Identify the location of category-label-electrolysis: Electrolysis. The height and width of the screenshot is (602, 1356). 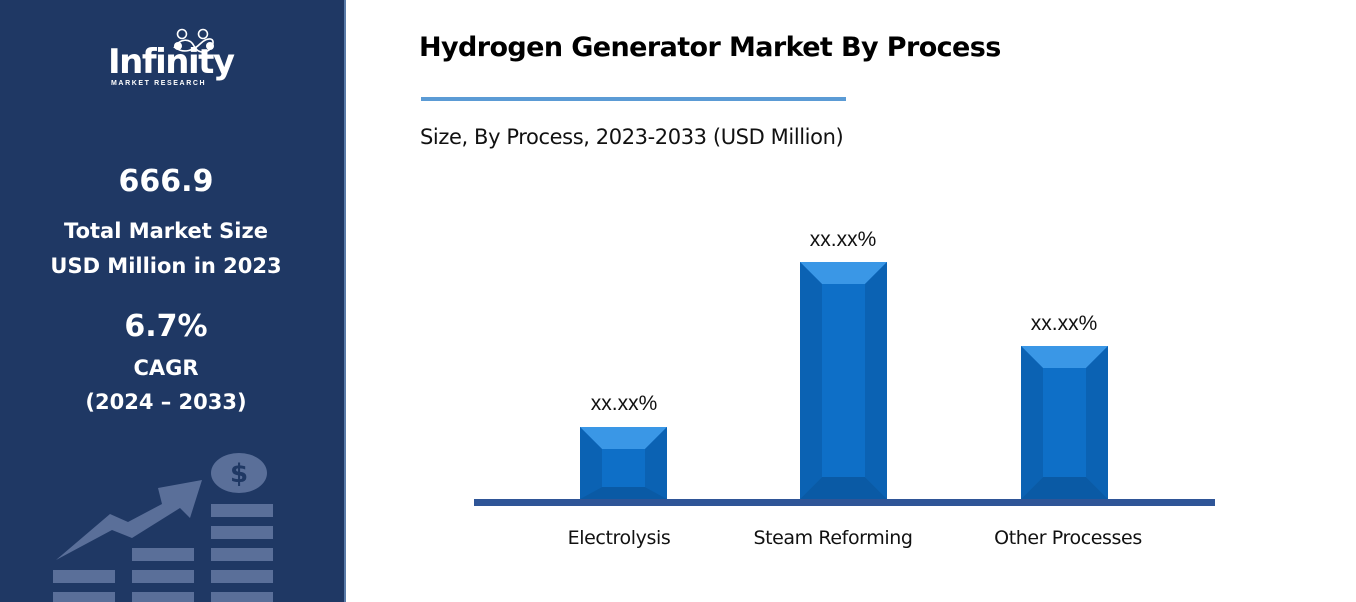
(619, 538).